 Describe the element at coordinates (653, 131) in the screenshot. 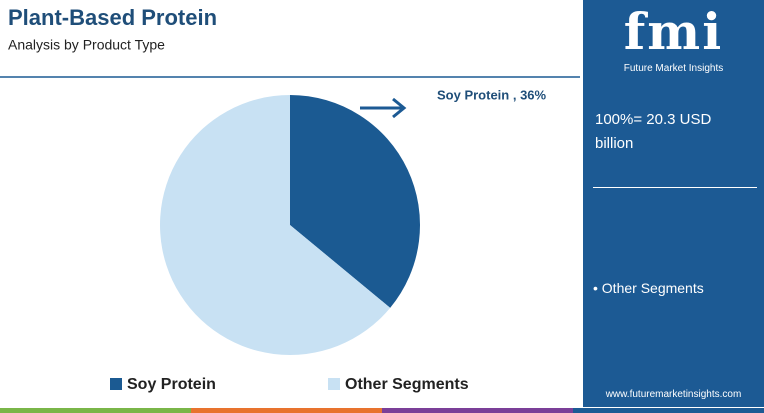

I see `market-total: 100%= 20.3 USD billion` at that location.